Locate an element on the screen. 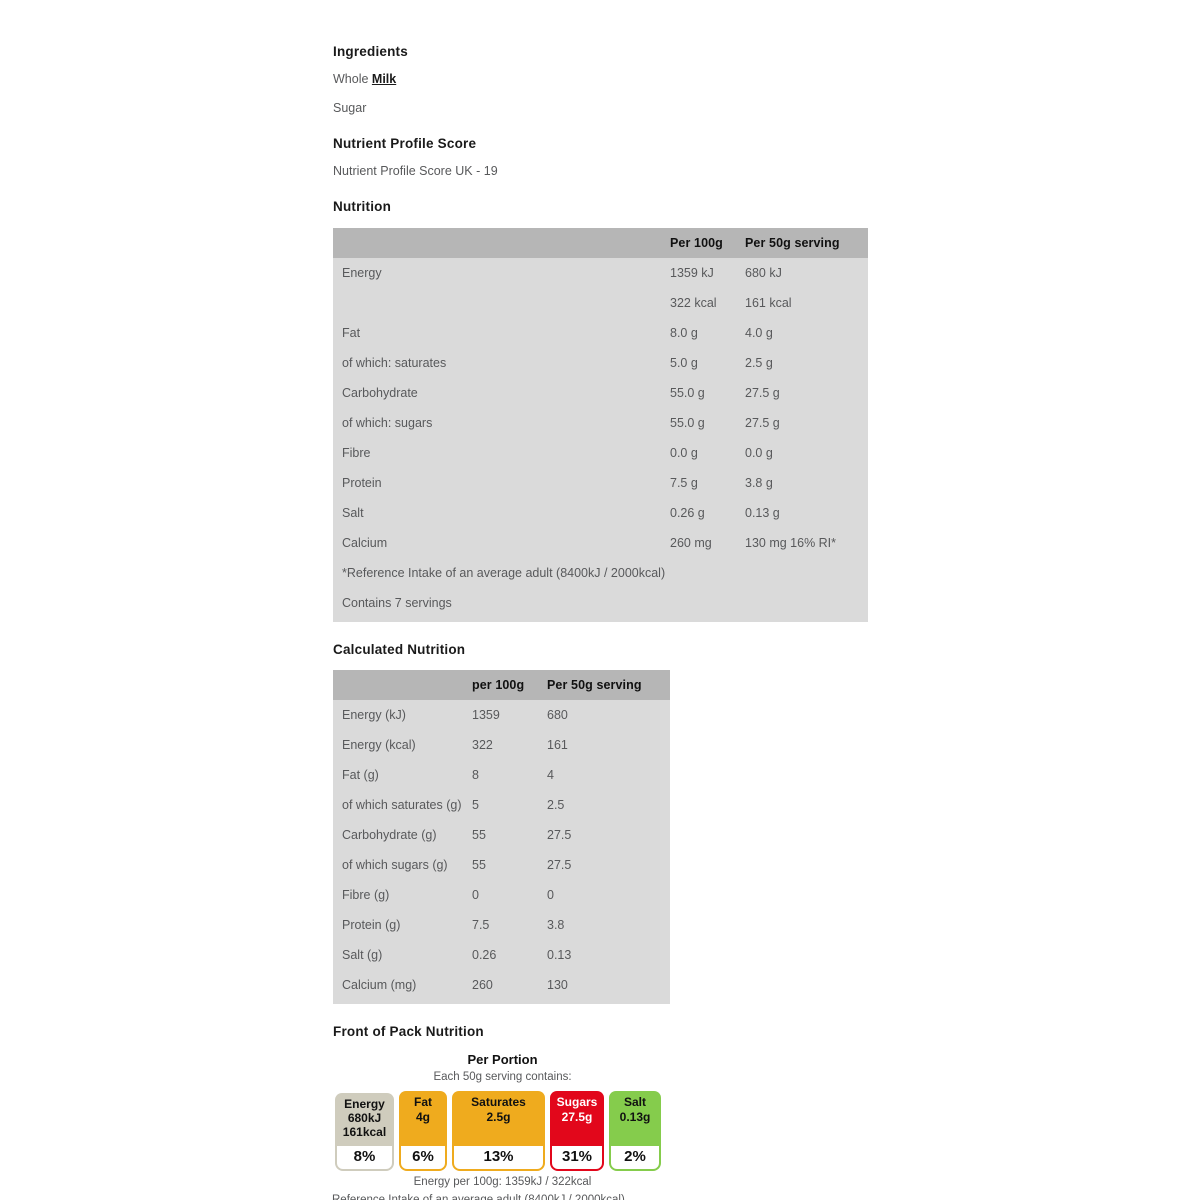 This screenshot has height=1200, width=1200. ingredient-prefix: Whole is located at coordinates (352, 79).